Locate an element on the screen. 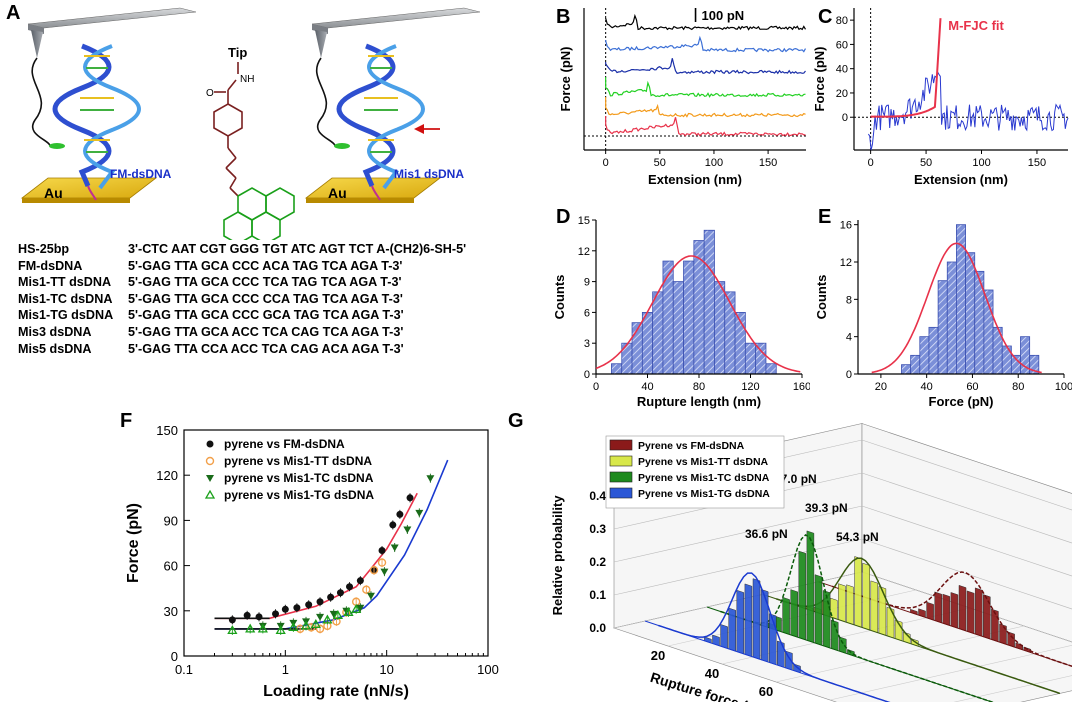 The height and width of the screenshot is (702, 1072). dna-helix-left is located at coordinates (96, 122).